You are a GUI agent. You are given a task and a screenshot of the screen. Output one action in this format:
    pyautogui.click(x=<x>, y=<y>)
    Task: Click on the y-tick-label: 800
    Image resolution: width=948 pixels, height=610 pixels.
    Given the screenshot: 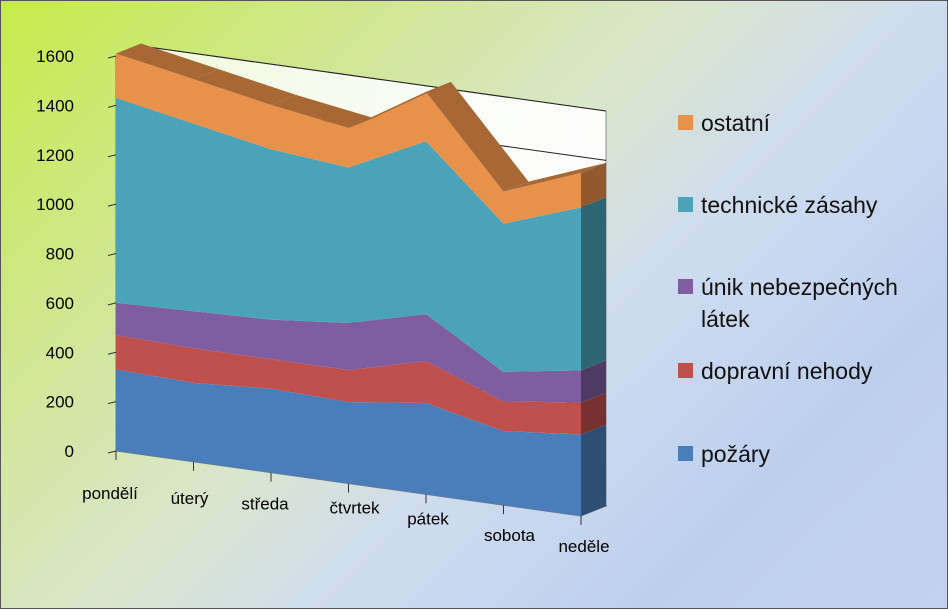 What is the action you would take?
    pyautogui.click(x=60, y=254)
    